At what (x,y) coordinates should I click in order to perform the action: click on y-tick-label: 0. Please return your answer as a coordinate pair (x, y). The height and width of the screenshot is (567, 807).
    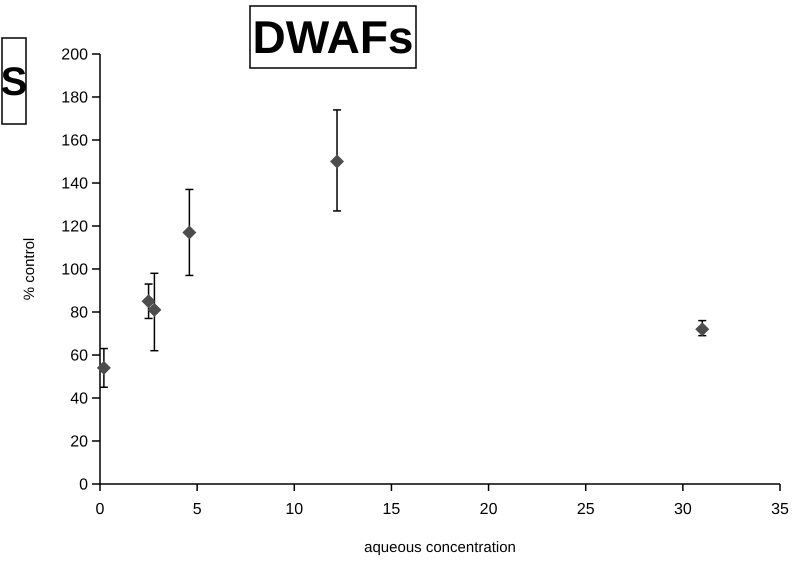
    Looking at the image, I should click on (83, 485).